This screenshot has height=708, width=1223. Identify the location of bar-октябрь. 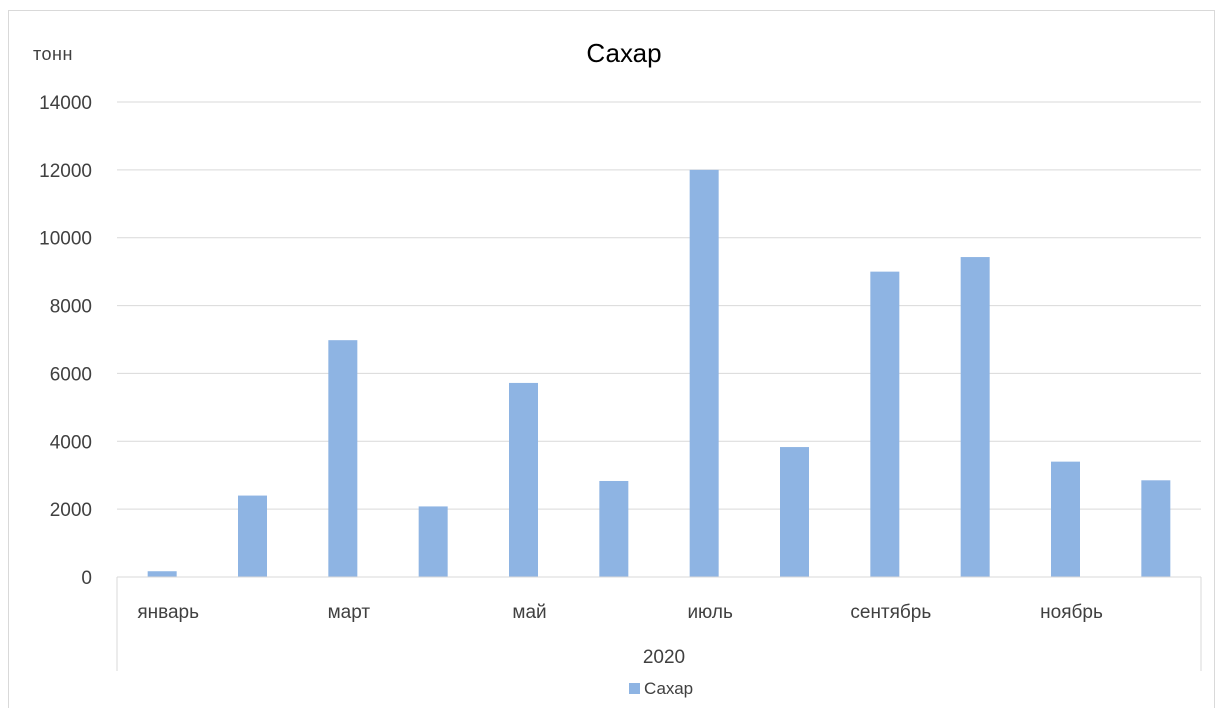
(975, 417).